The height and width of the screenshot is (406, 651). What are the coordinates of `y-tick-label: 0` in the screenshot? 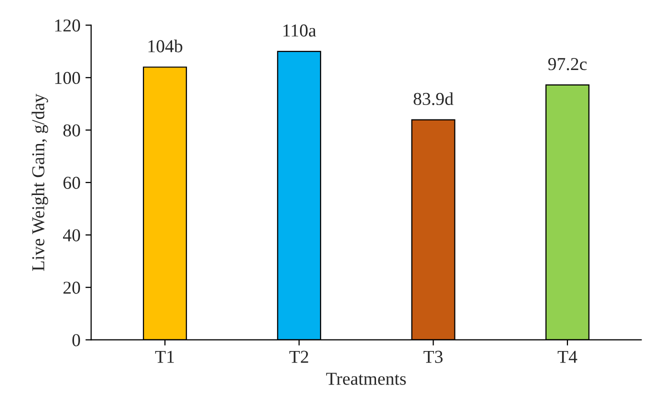 It's located at (76, 340).